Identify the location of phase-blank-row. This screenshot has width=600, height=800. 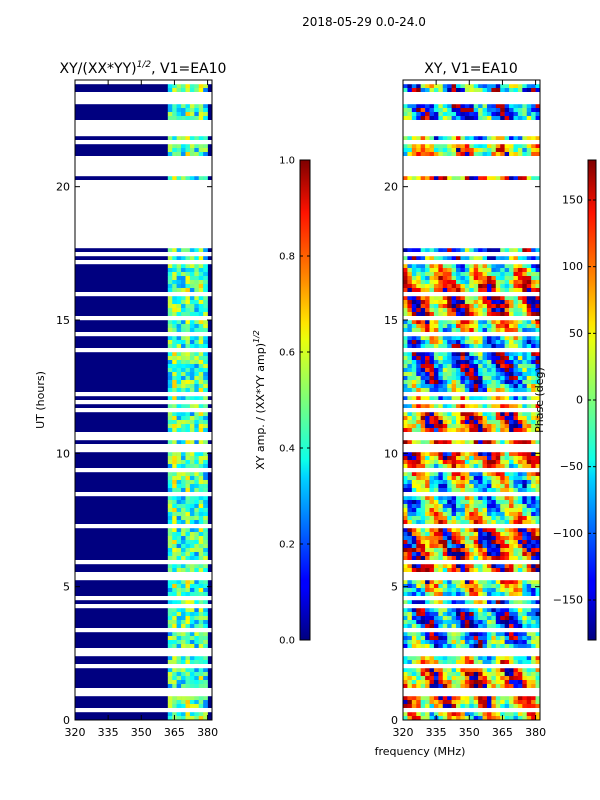
(471, 182).